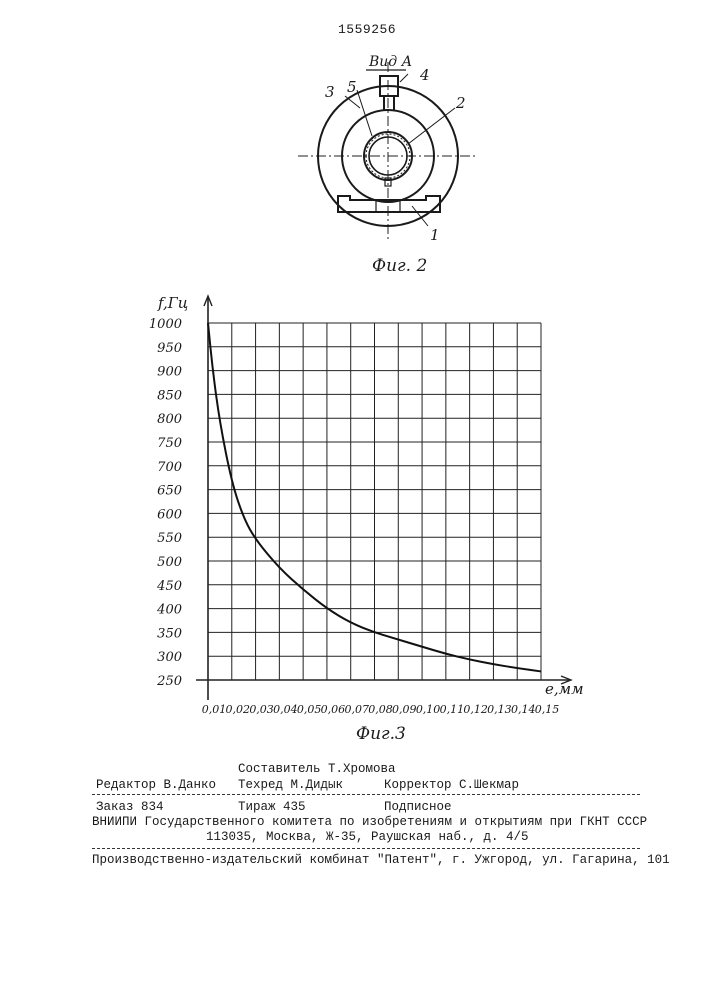 The height and width of the screenshot is (1000, 707). I want to click on footer-compiler: Составитель Т.Хромова, so click(317, 769).